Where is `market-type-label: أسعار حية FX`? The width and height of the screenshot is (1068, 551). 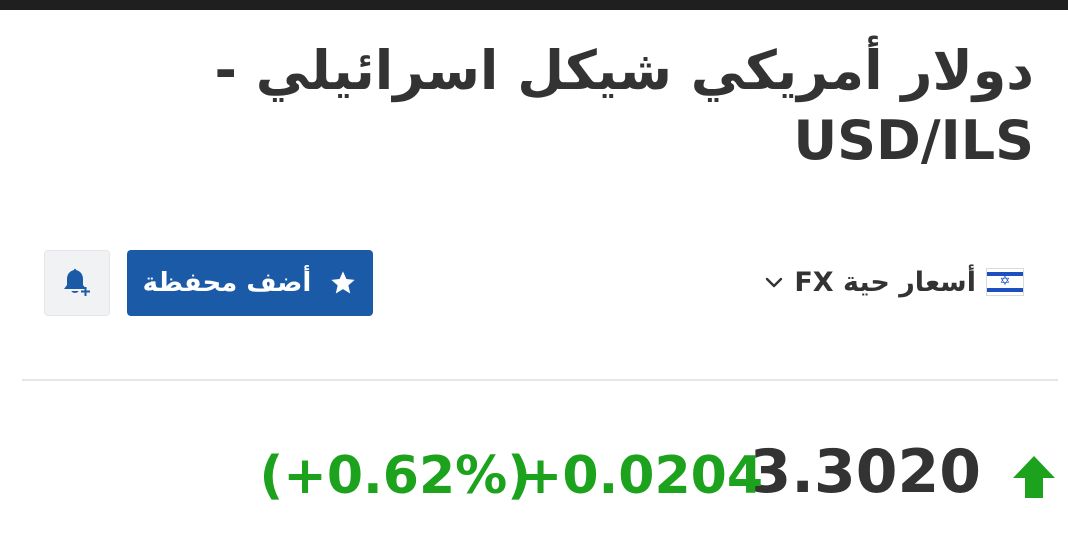
market-type-label: أسعار حية FX is located at coordinates (885, 282).